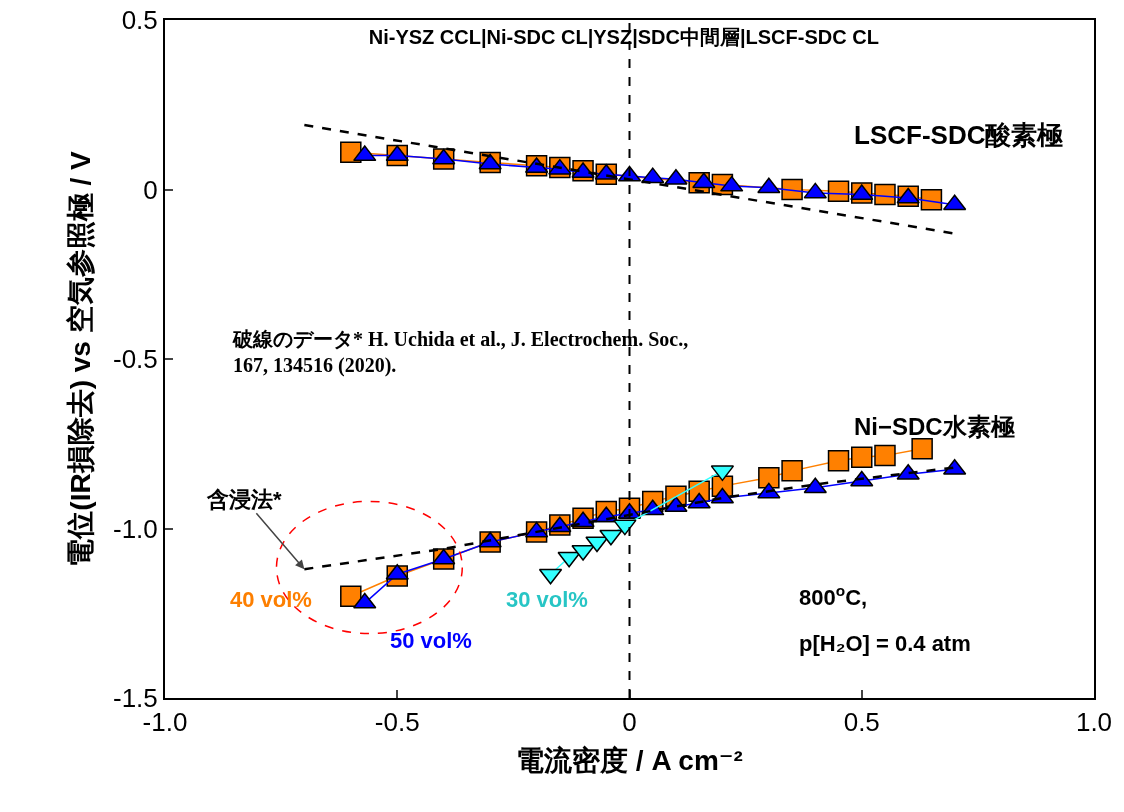 The height and width of the screenshot is (812, 1124). Describe the element at coordinates (959, 135) in the screenshot. I see `annotation: LSCF-SDC酸素極` at that location.